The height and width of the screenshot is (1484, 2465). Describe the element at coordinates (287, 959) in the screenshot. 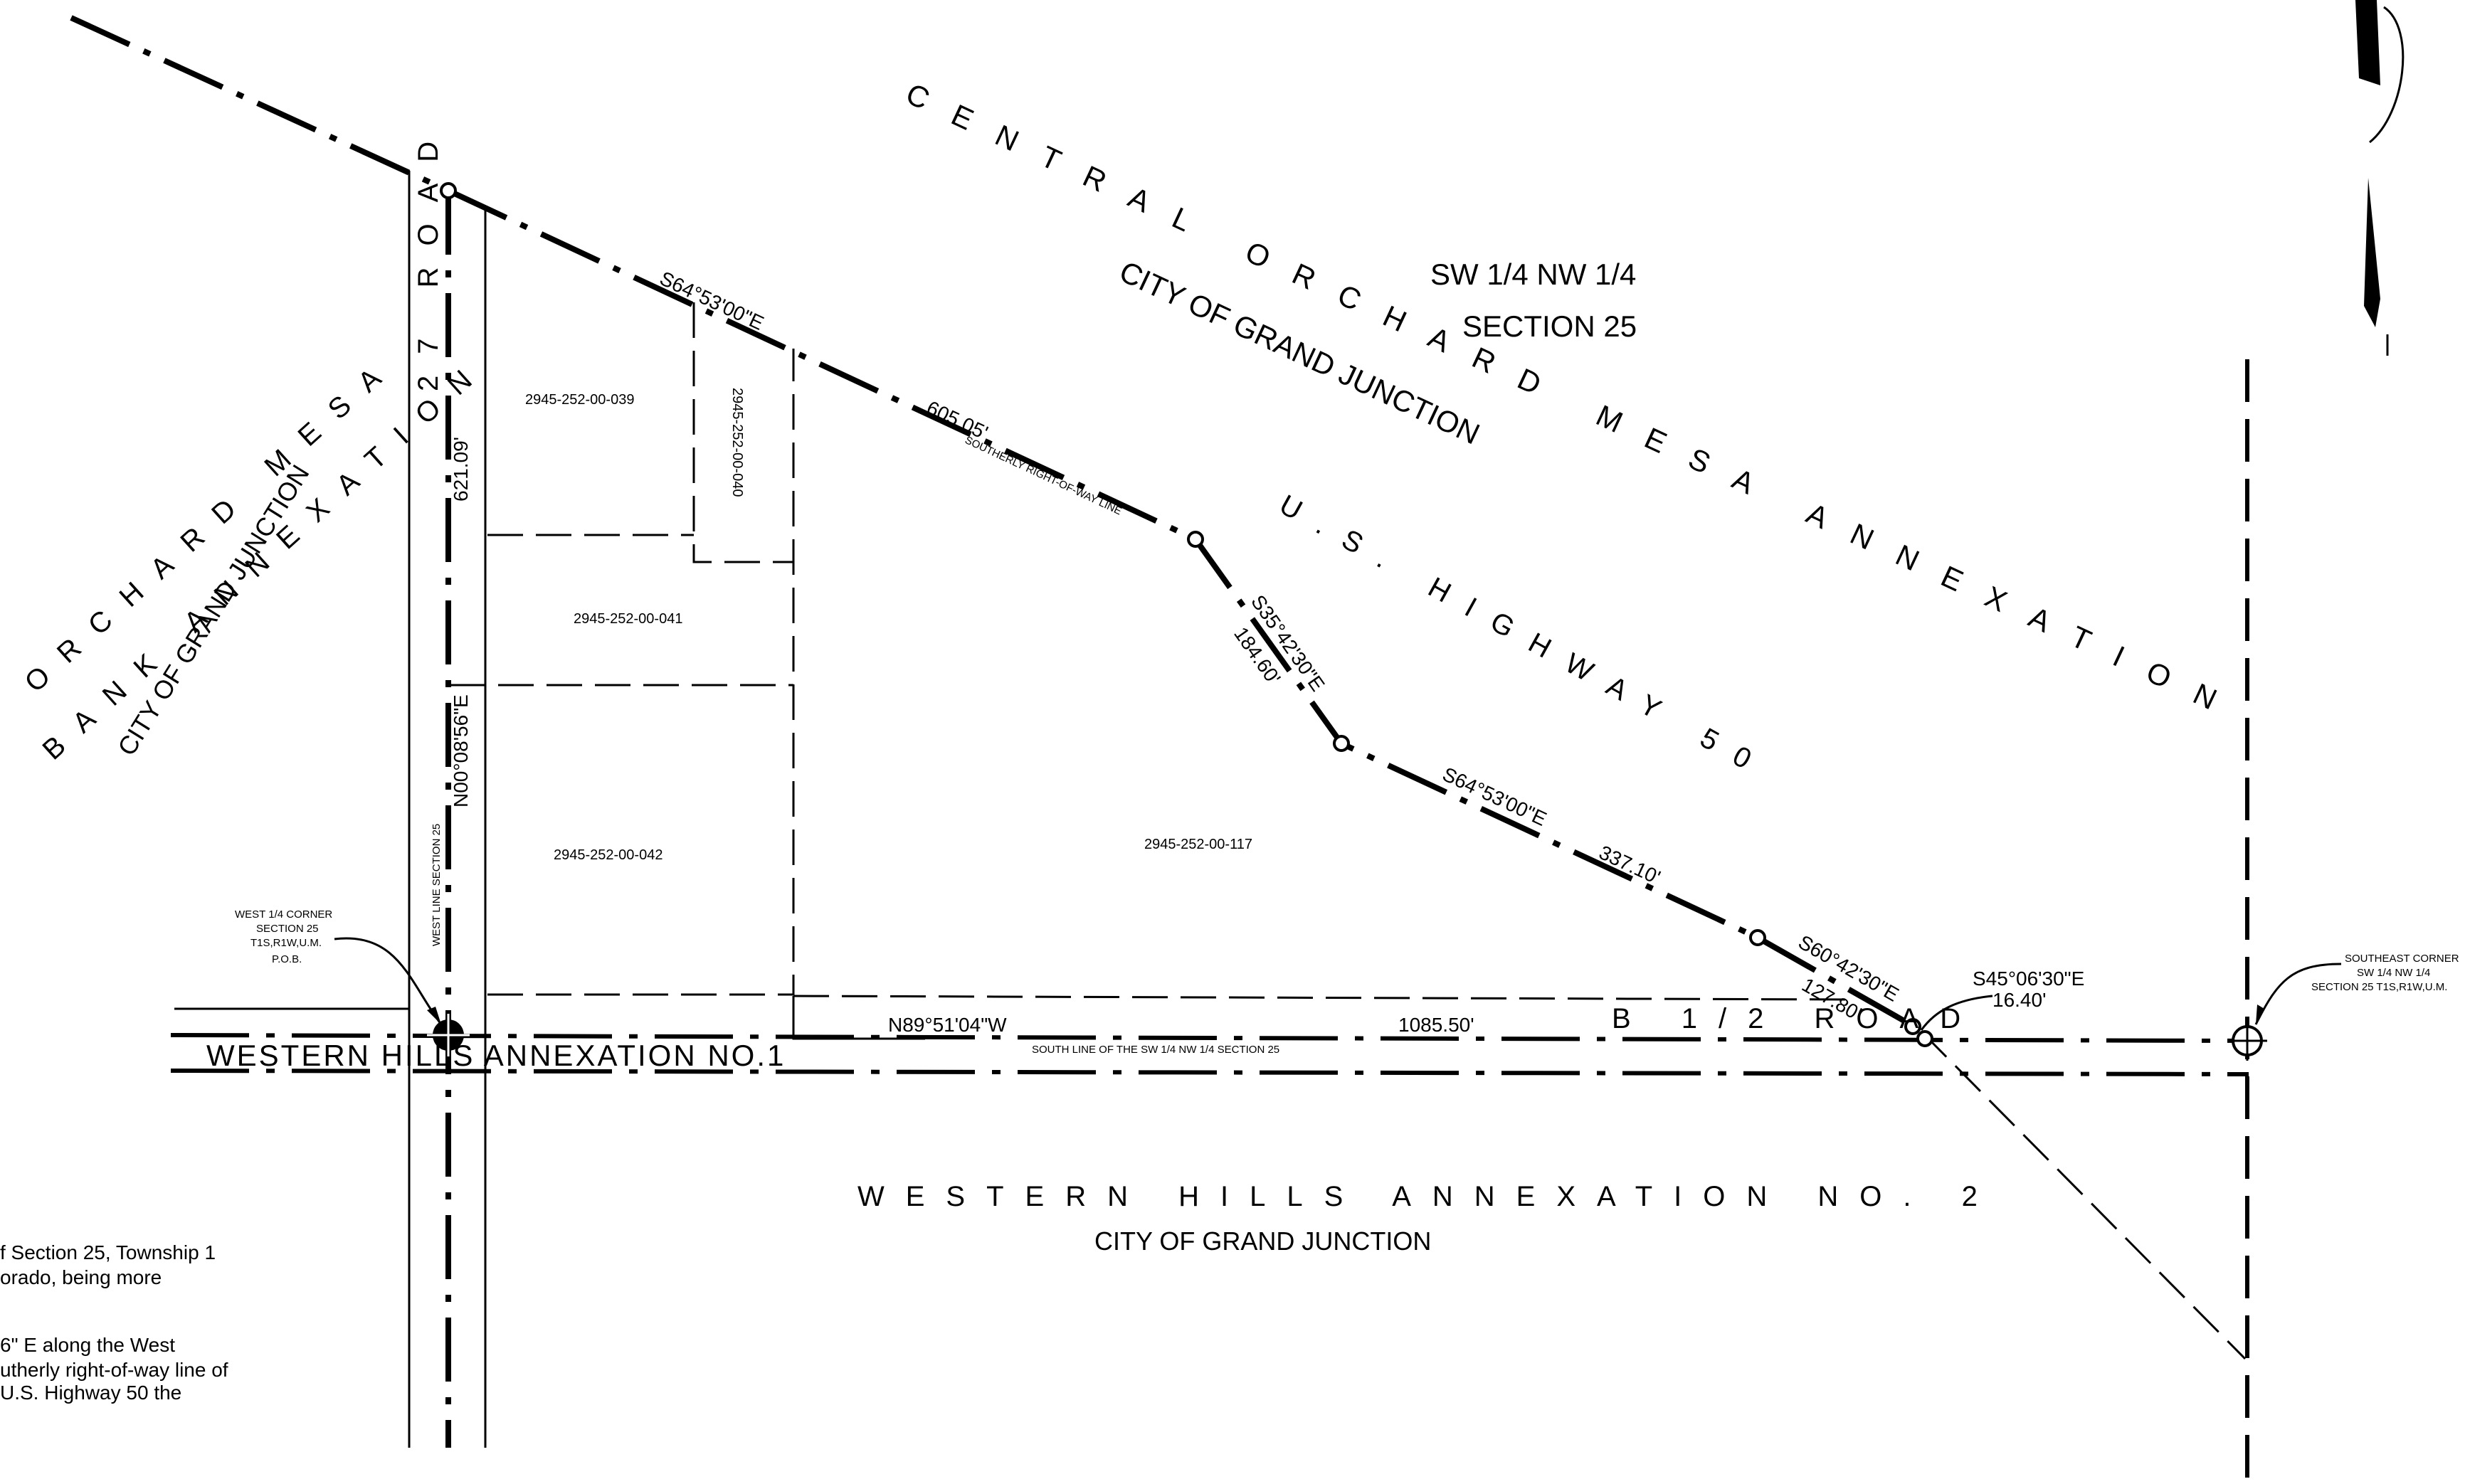

I see `west-corner-line-4: P.O.B.` at that location.